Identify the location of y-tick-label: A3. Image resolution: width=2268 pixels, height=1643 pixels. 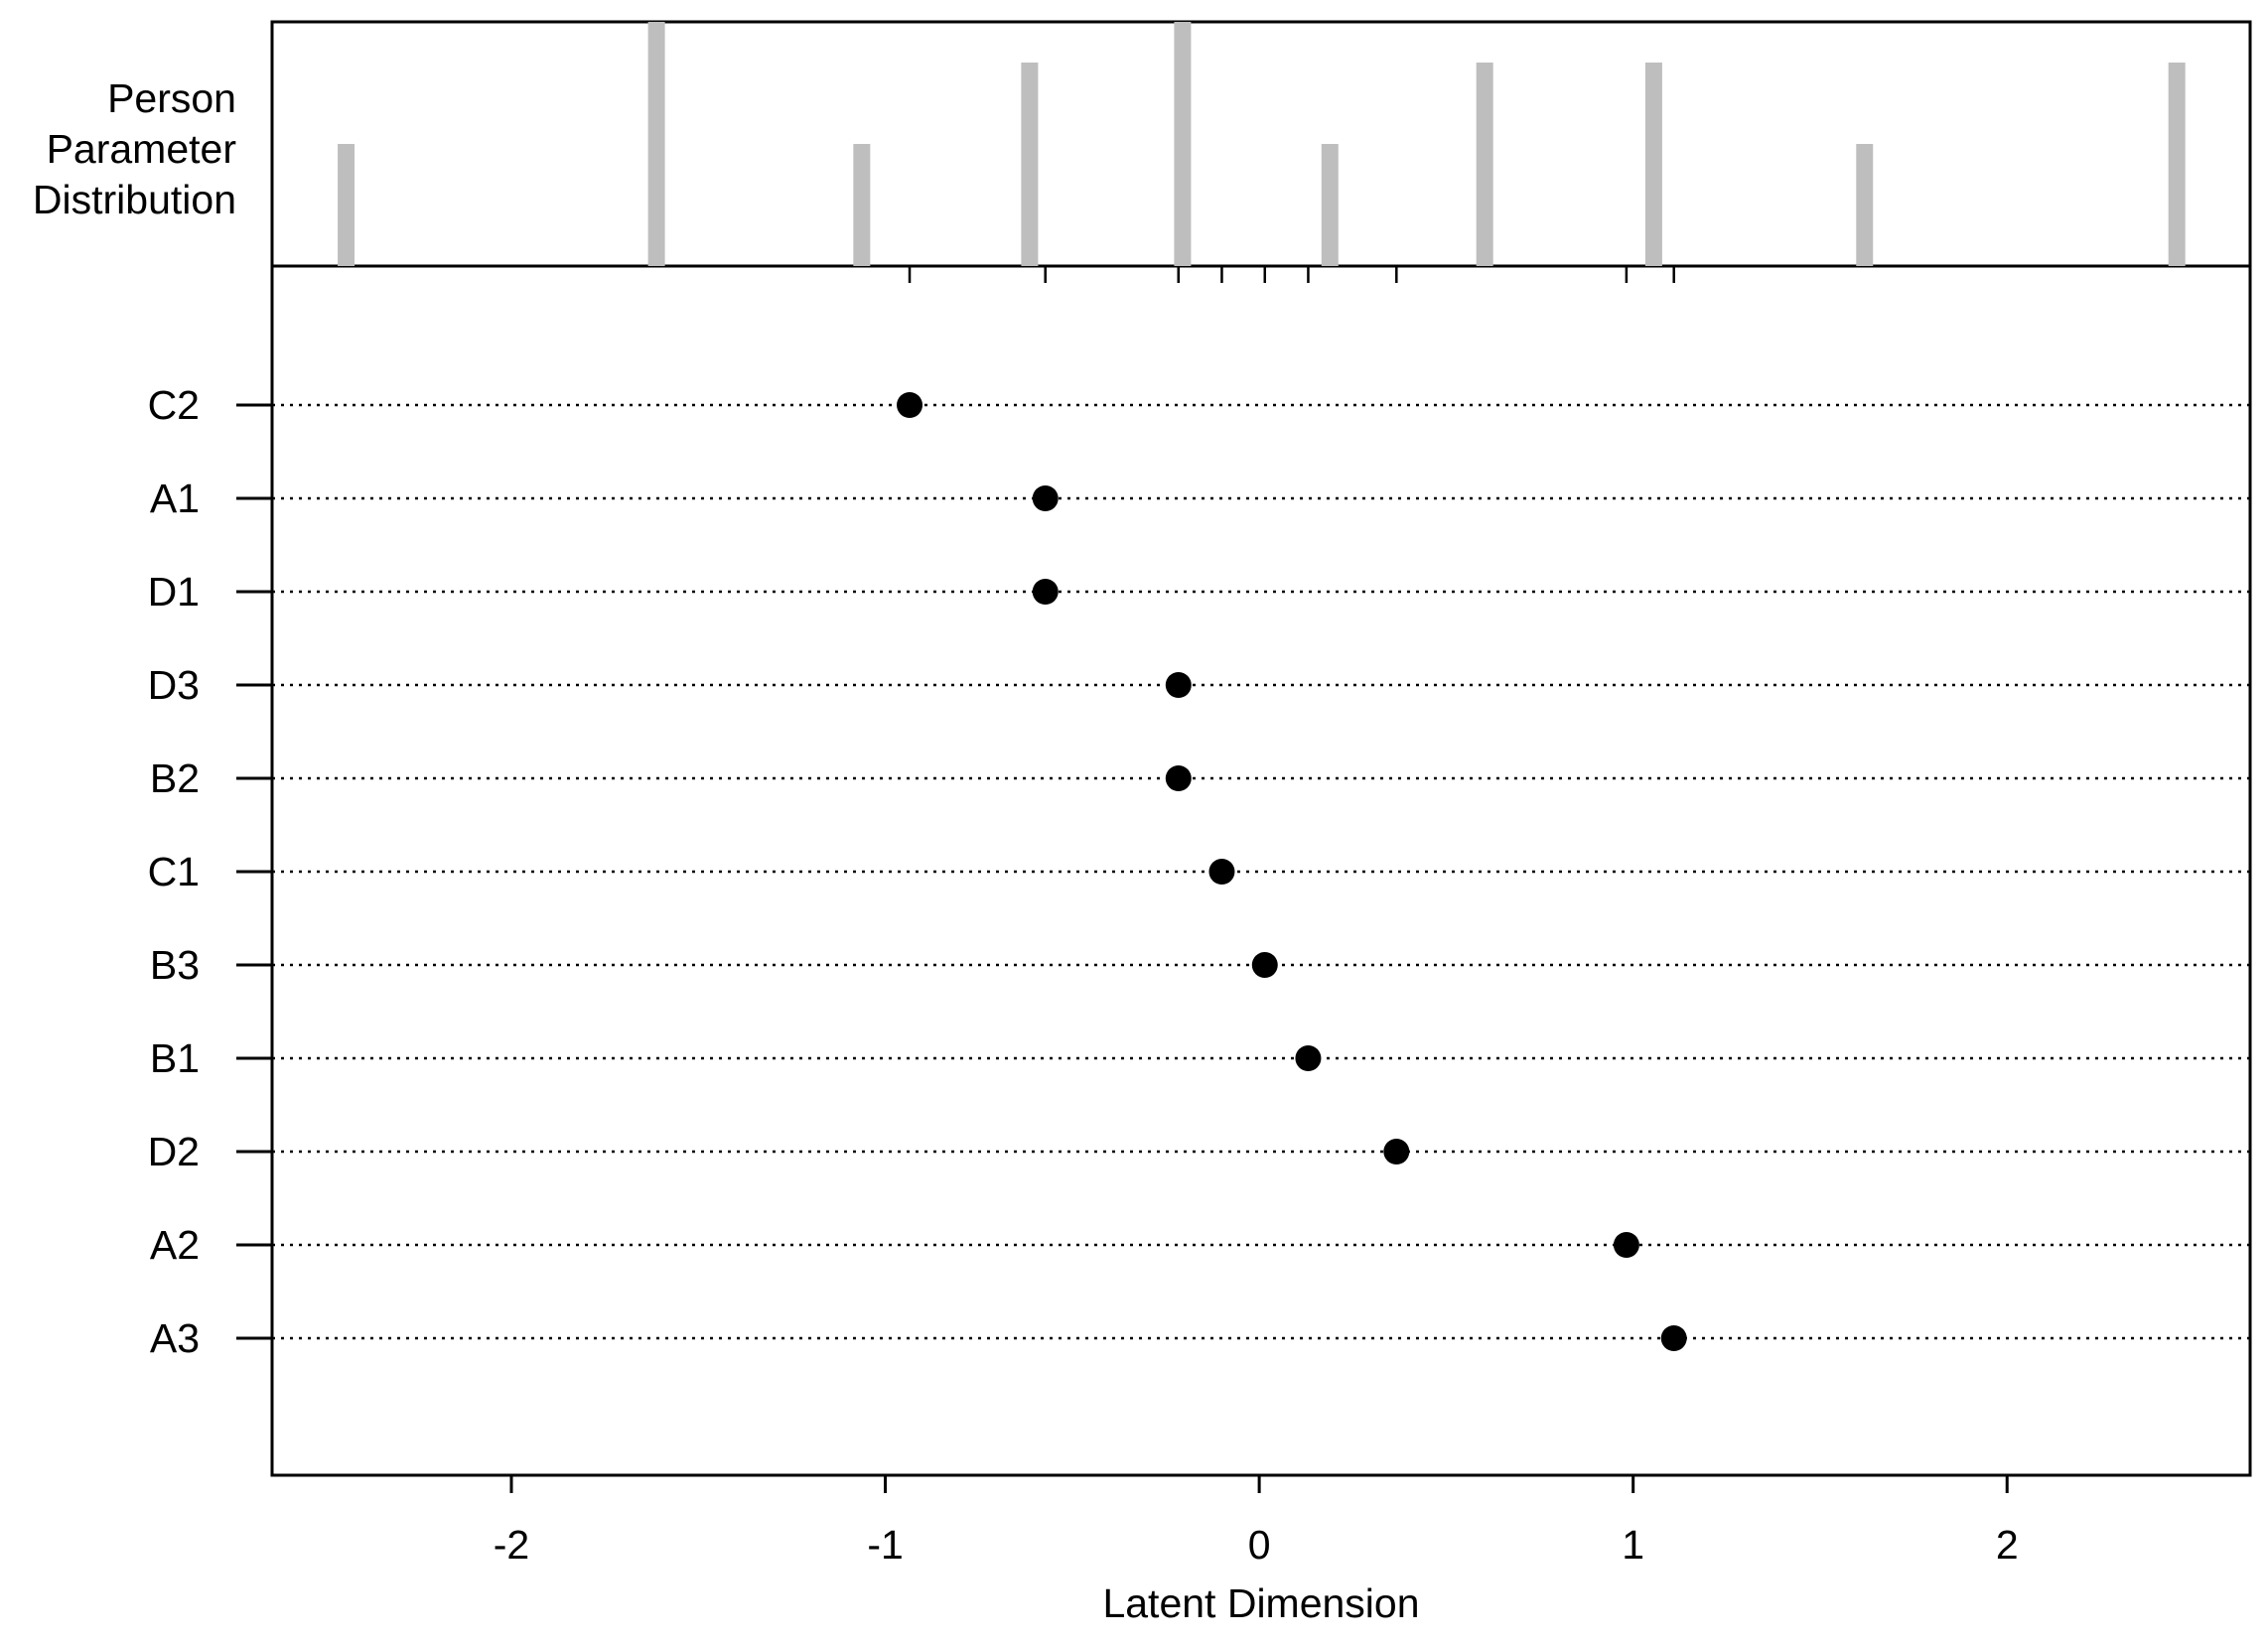
(175, 1338).